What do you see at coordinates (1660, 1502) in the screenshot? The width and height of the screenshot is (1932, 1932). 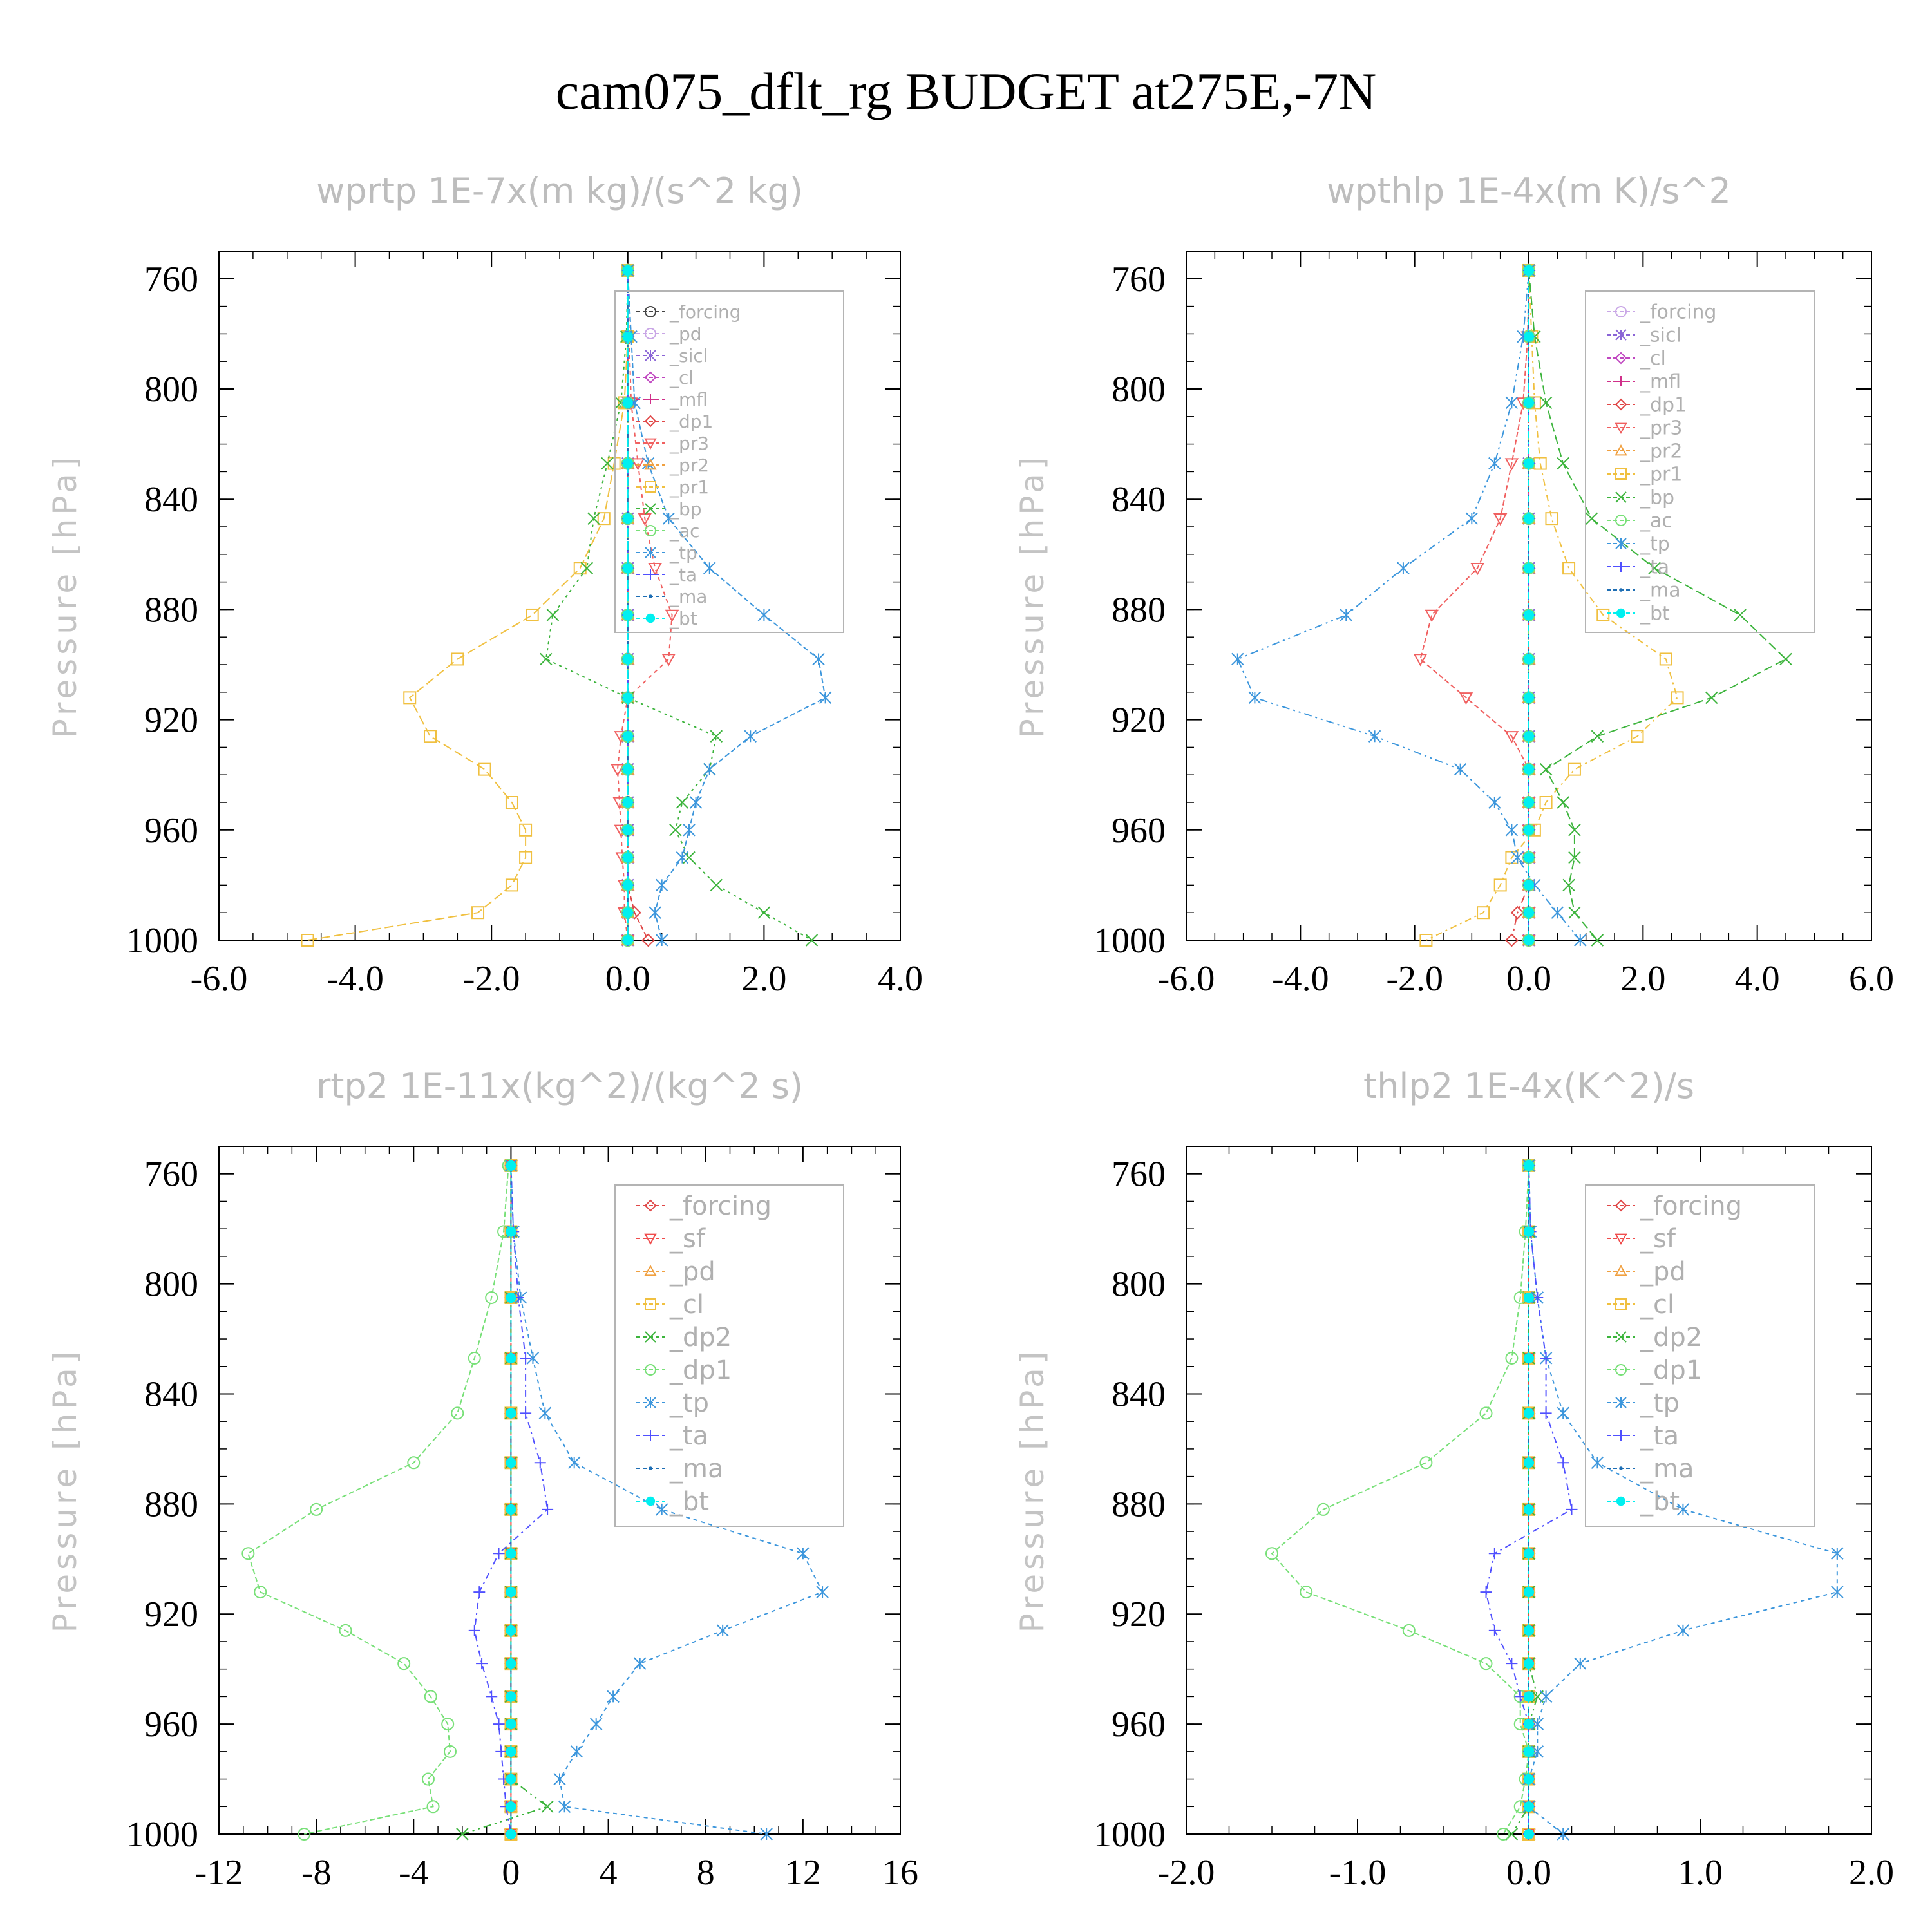 I see `legend-label: _bt` at bounding box center [1660, 1502].